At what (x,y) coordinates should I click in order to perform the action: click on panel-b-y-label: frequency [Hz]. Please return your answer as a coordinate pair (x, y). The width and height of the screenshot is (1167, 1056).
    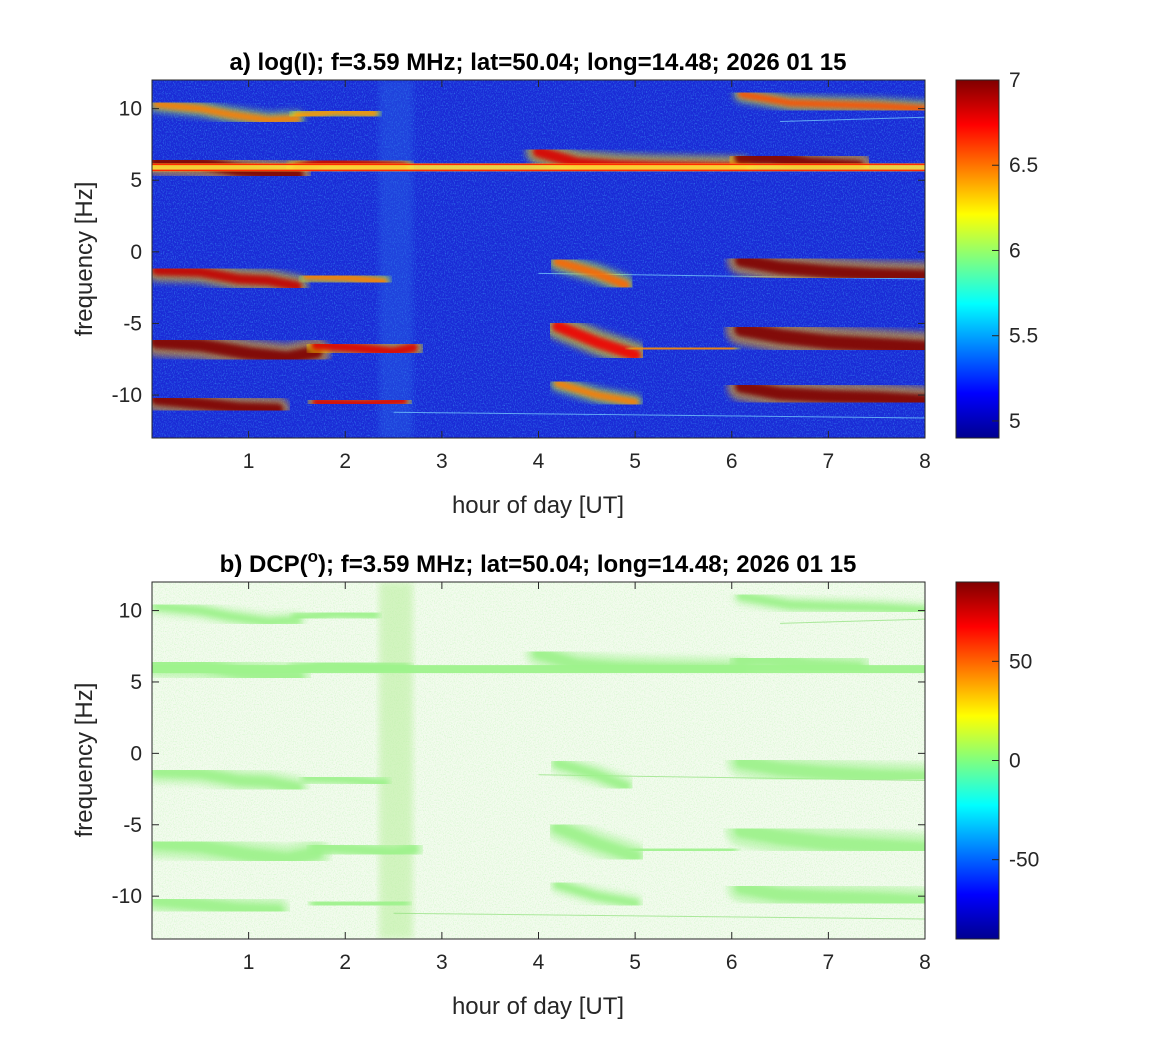
    Looking at the image, I should click on (84, 760).